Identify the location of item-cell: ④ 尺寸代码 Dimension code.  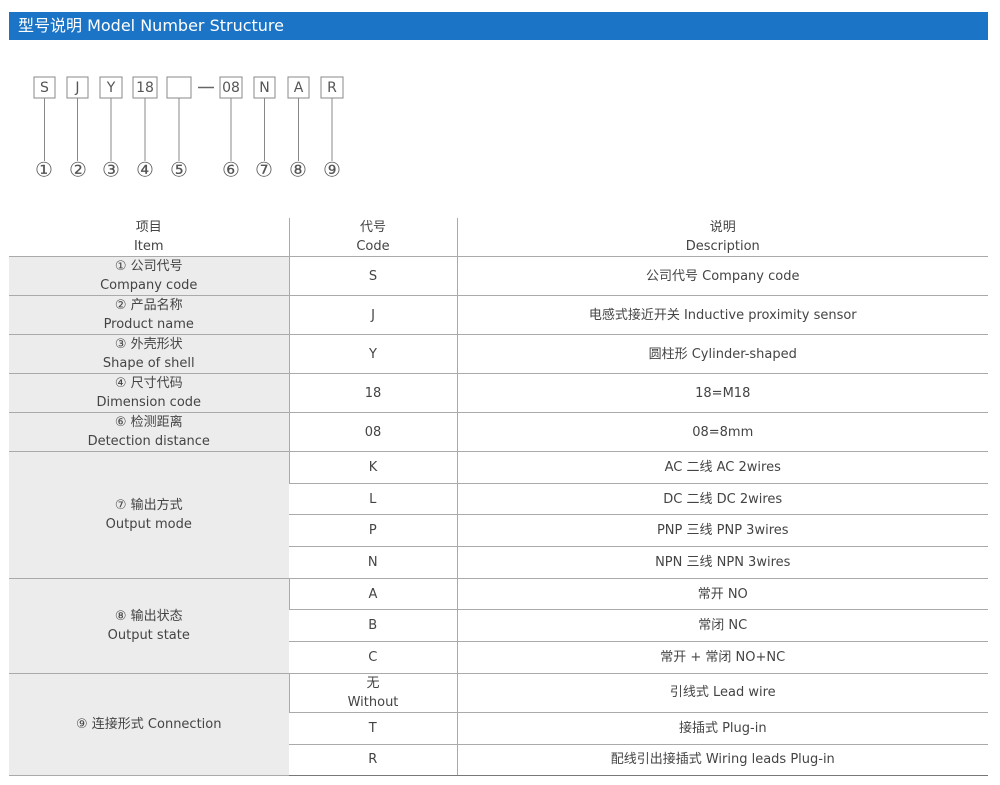
(149, 393).